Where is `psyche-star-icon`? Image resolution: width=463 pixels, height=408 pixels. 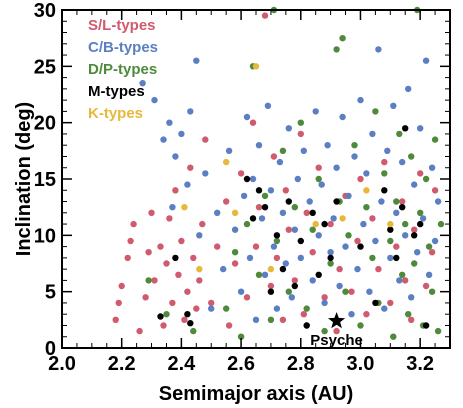 psyche-star-icon is located at coordinates (337, 320).